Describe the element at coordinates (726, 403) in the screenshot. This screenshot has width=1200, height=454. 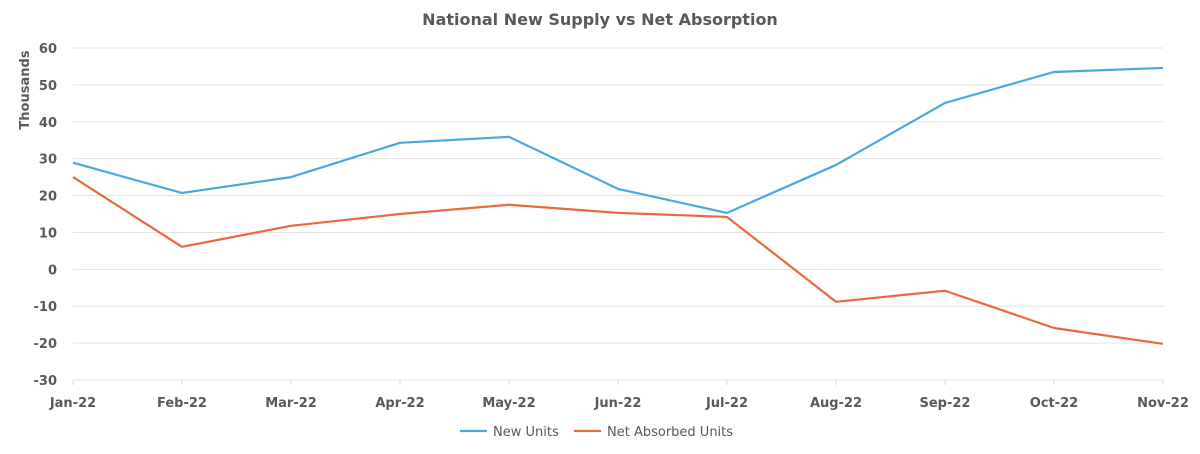
I see `x-tick-label: Jul-22` at that location.